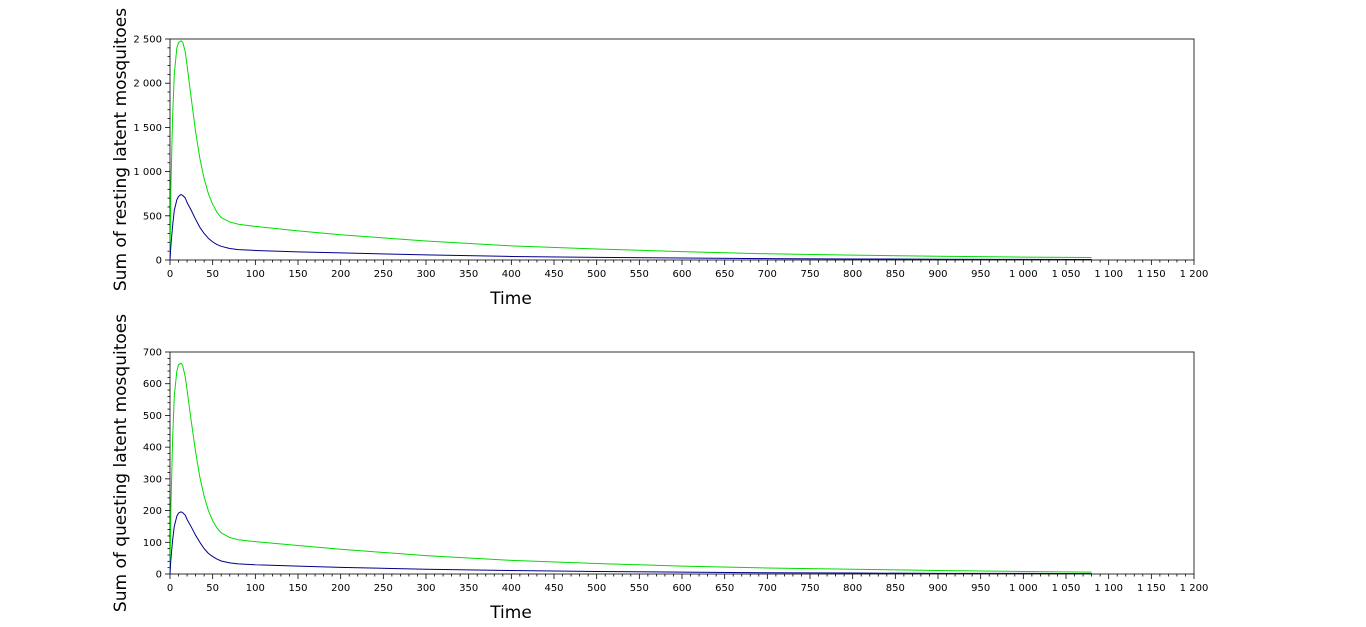 The height and width of the screenshot is (627, 1366). Describe the element at coordinates (152, 353) in the screenshot. I see `y-tick-label: 700` at that location.